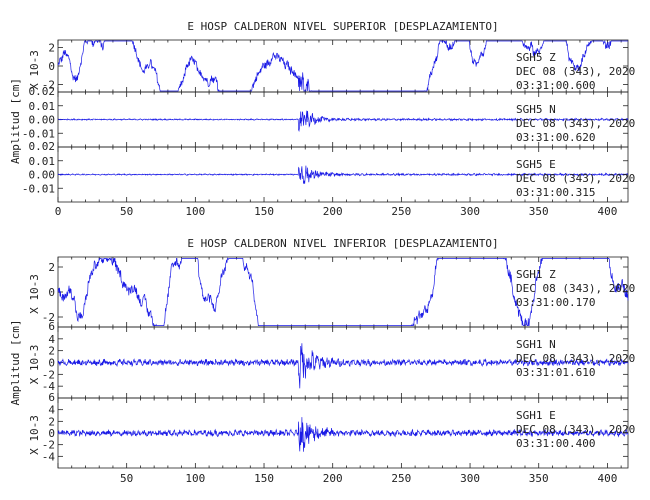  I want to click on station-label: SGH1 Z, so click(536, 274).